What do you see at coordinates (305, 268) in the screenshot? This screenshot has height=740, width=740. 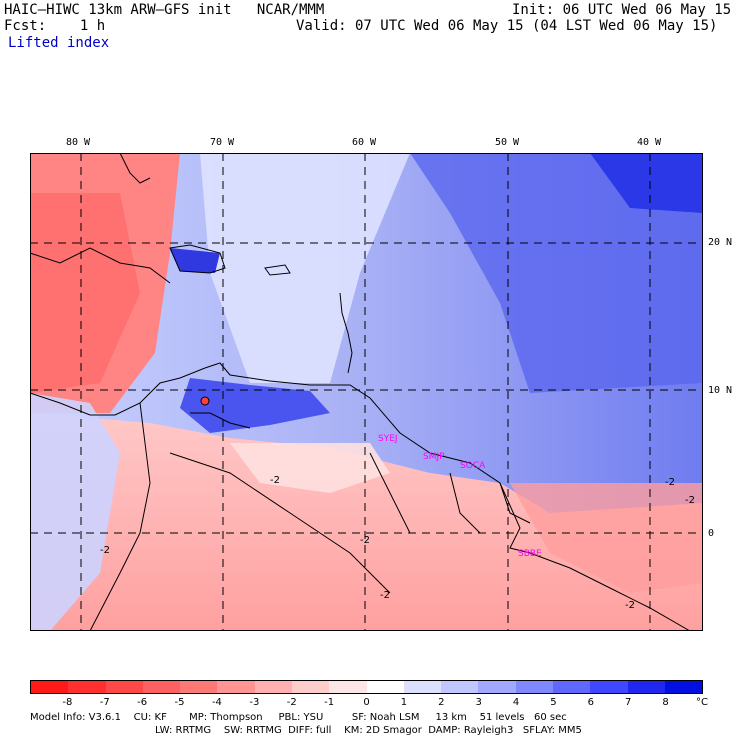 I see `neutral-region` at bounding box center [305, 268].